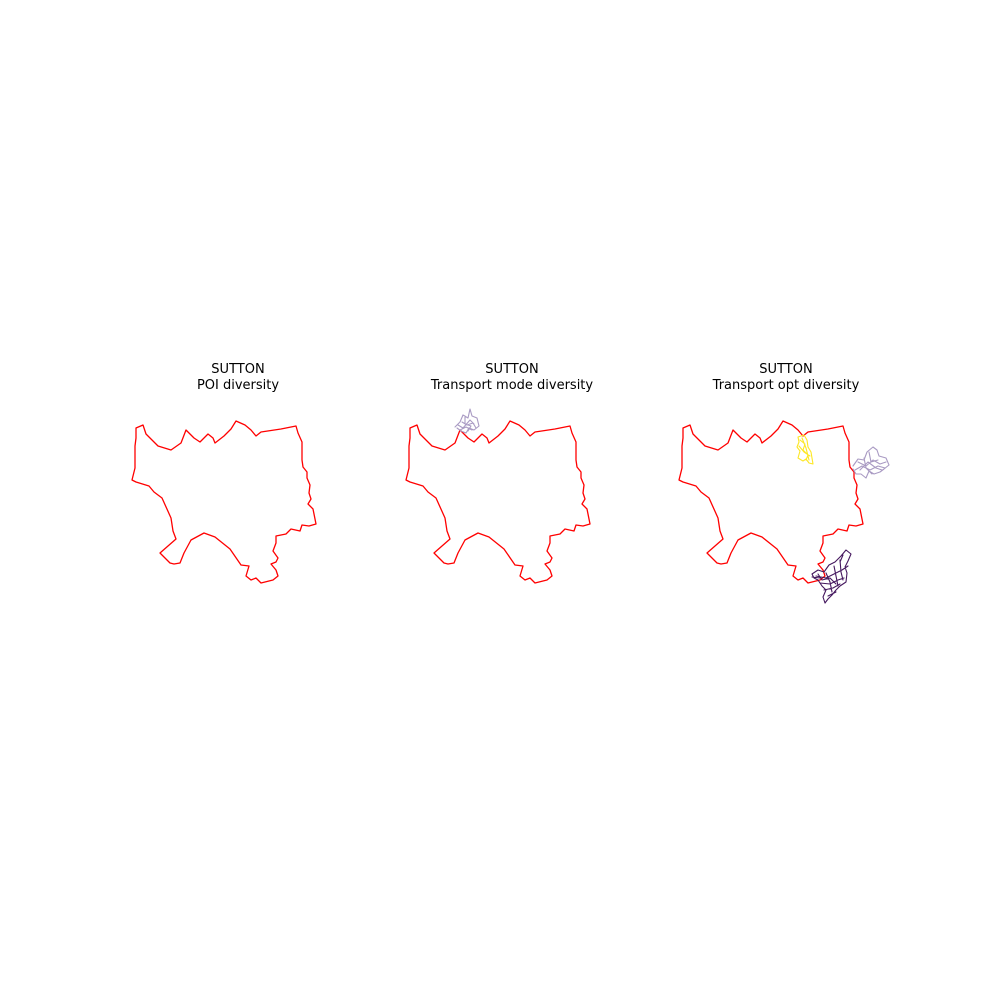 The image size is (1000, 1000). I want to click on map-panel-transport-opt-diversity: SUTTON Transport opt diversity, so click(784, 483).